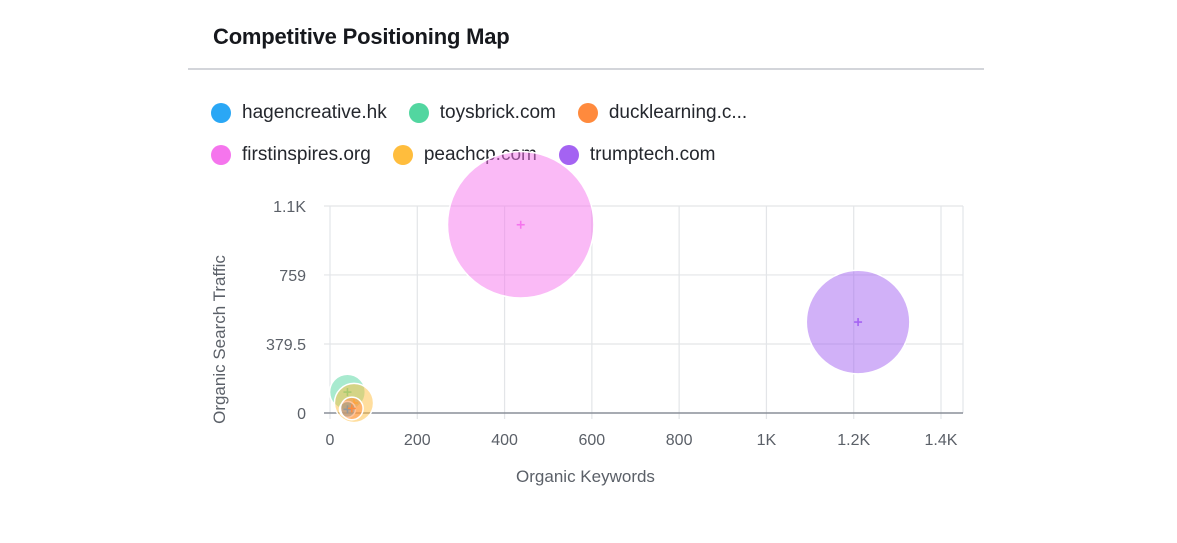 The height and width of the screenshot is (543, 1177). I want to click on title-divider, so click(586, 69).